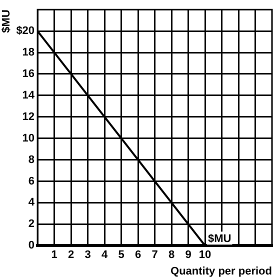  I want to click on y-tick-label: 0, so click(31, 246).